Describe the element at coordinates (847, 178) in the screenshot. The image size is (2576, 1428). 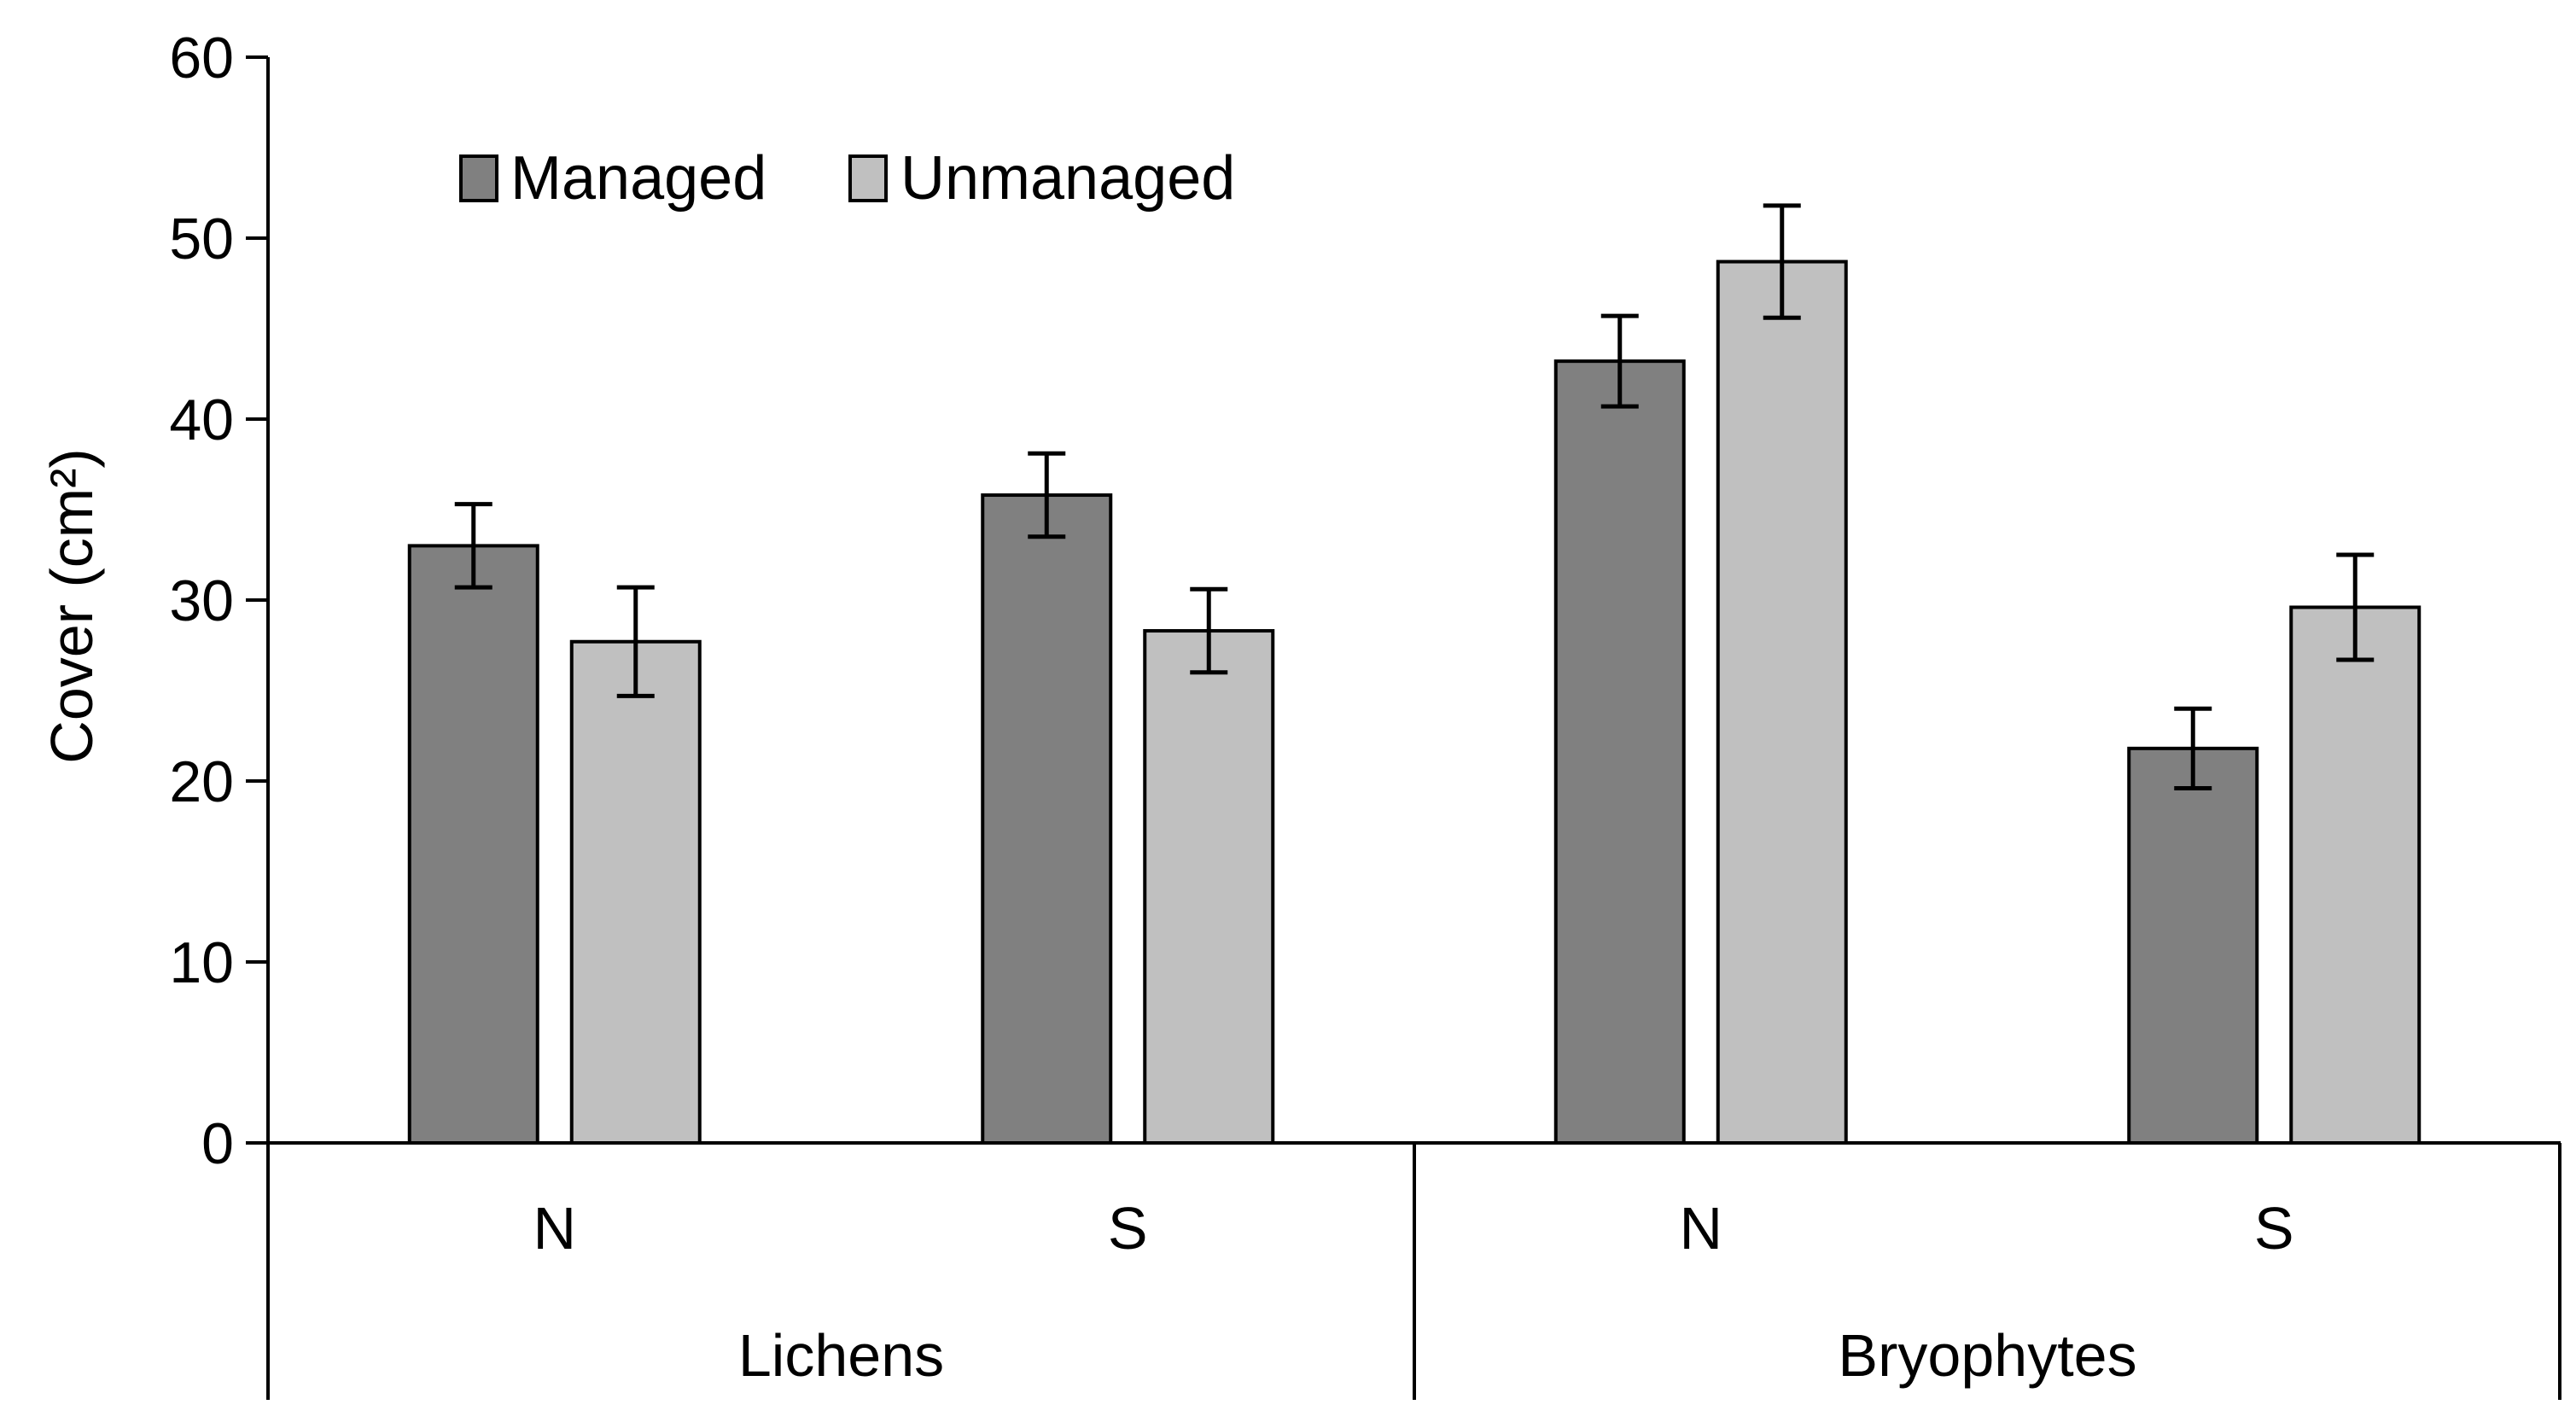
I see `legend: Managed Unmanaged` at that location.